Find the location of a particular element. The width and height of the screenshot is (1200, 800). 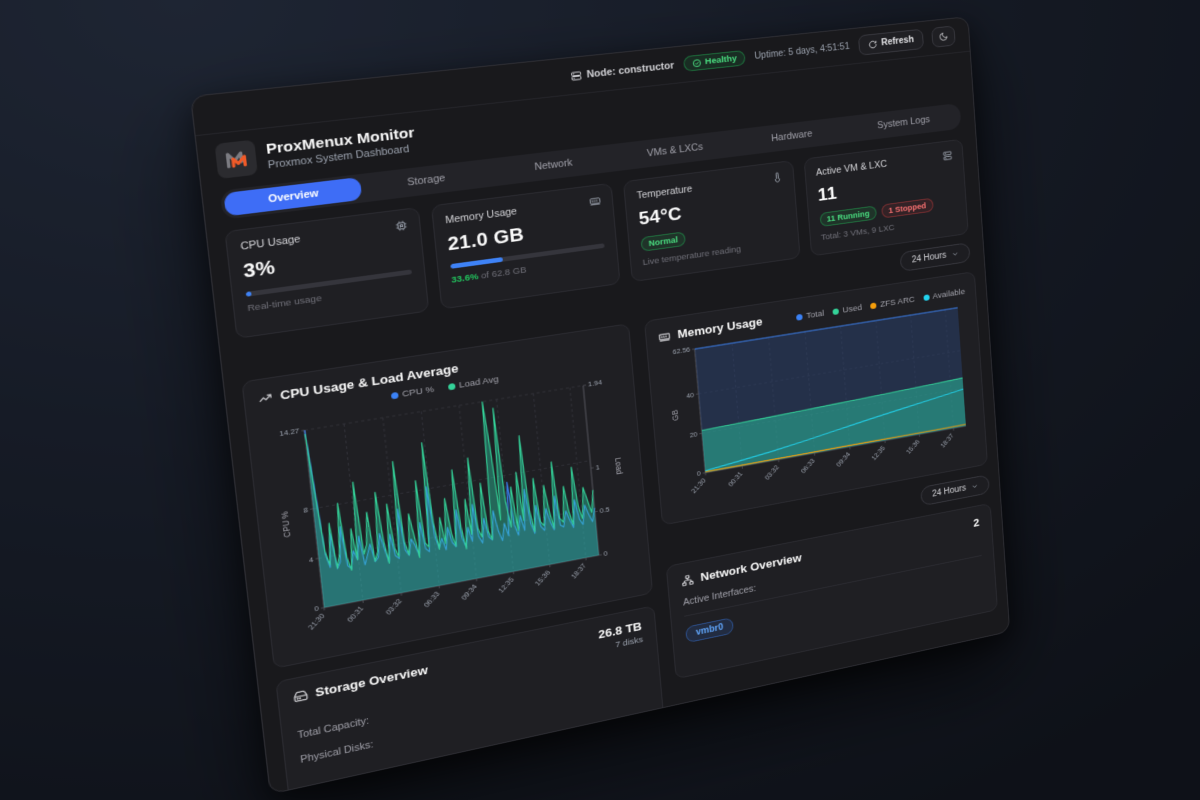

svg-text: 4 is located at coordinates (311, 559).